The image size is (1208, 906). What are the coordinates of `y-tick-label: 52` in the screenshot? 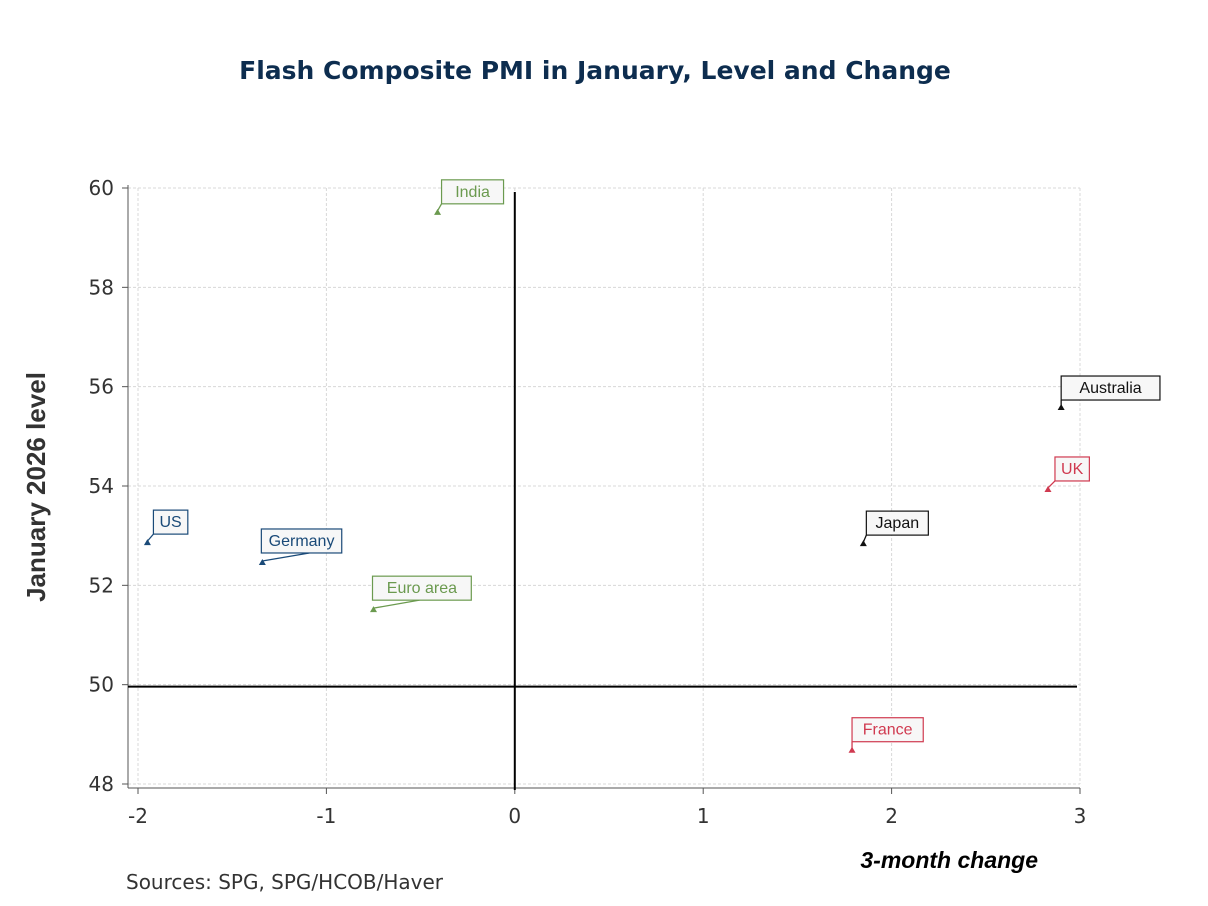 It's located at (101, 585).